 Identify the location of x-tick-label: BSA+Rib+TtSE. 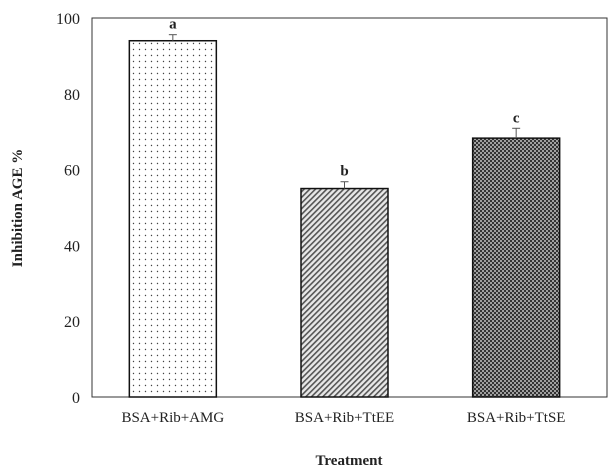
(516, 418).